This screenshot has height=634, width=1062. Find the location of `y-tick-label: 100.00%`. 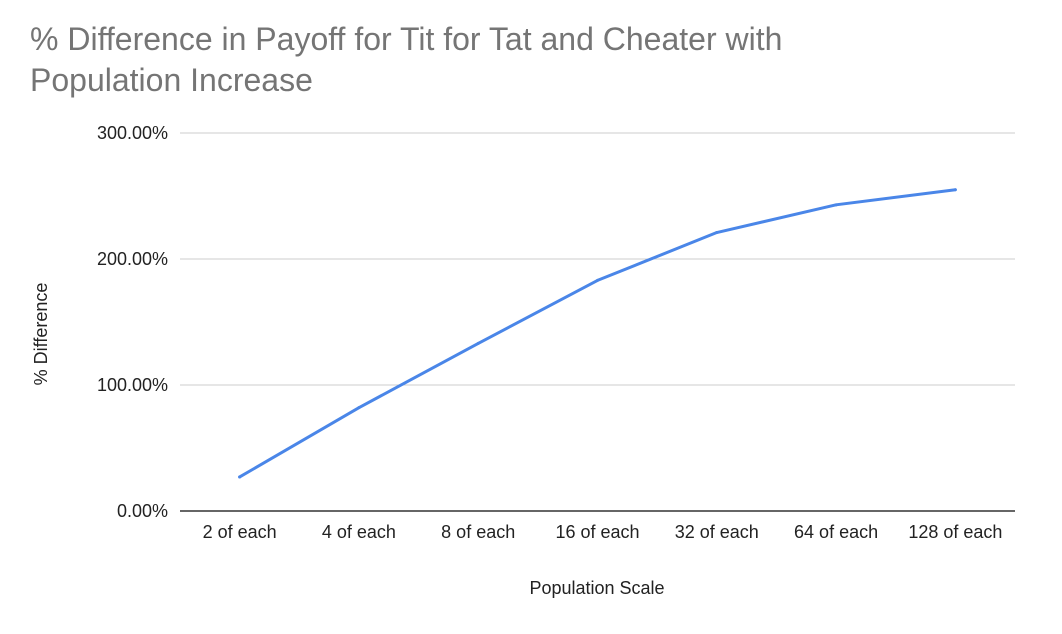

y-tick-label: 100.00% is located at coordinates (132, 385).